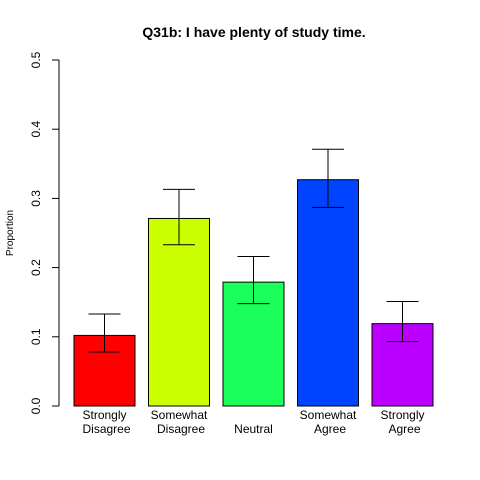 The height and width of the screenshot is (480, 480). I want to click on y-tick-label: 0.3, so click(36, 198).